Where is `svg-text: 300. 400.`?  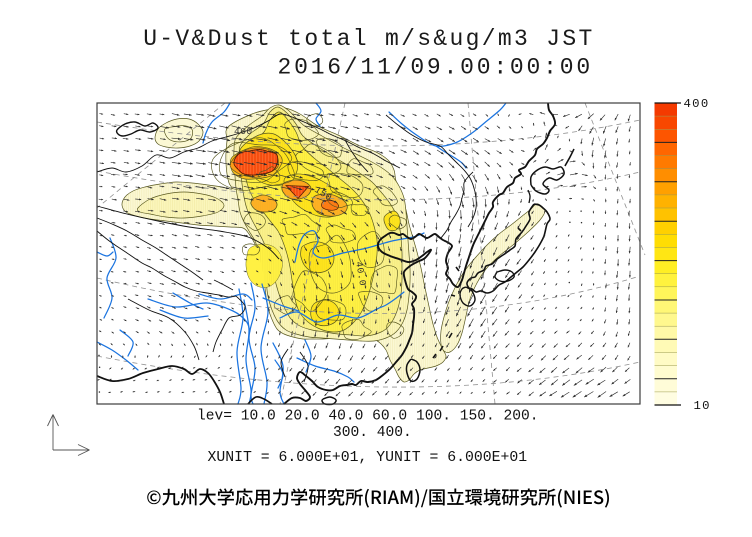 svg-text: 300. 400. is located at coordinates (372, 433).